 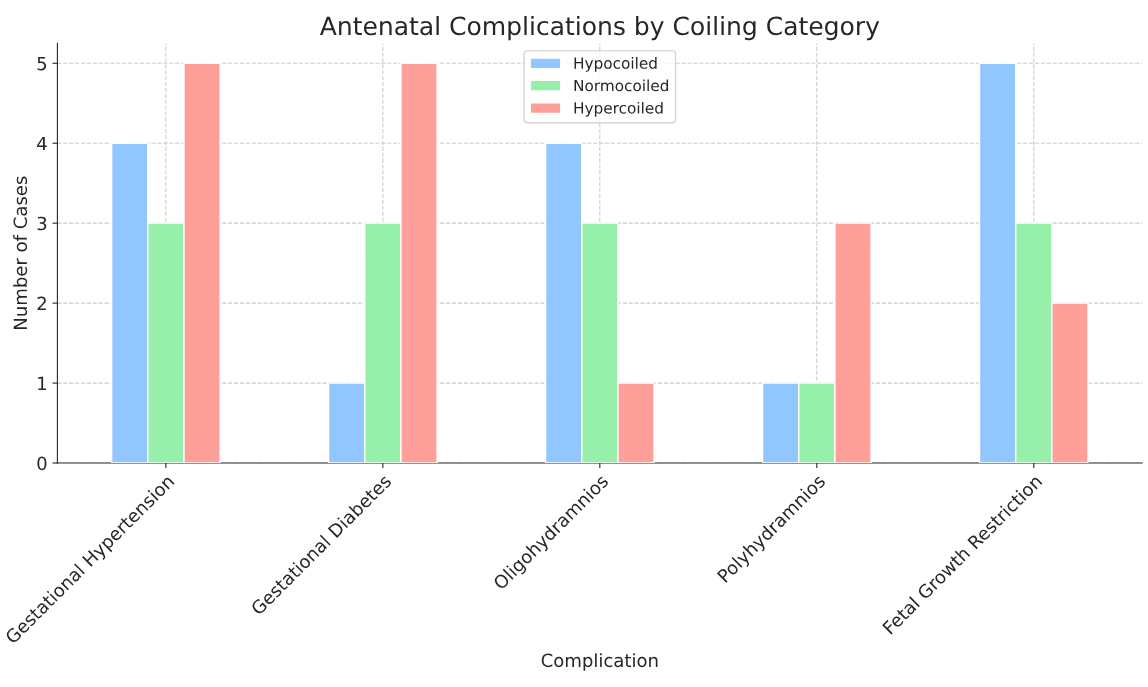 I want to click on y-tick-label: 5, so click(x=42, y=63).